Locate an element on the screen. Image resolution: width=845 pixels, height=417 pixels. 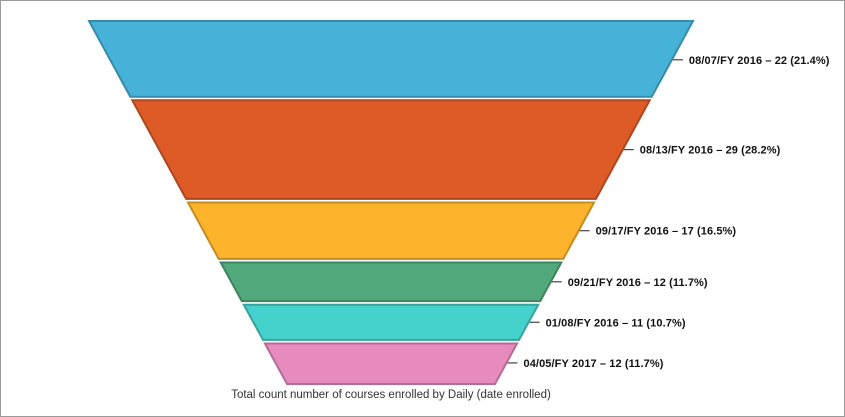
slice-label: 08/13/FY 2016 – 29 (28.2%) is located at coordinates (710, 151).